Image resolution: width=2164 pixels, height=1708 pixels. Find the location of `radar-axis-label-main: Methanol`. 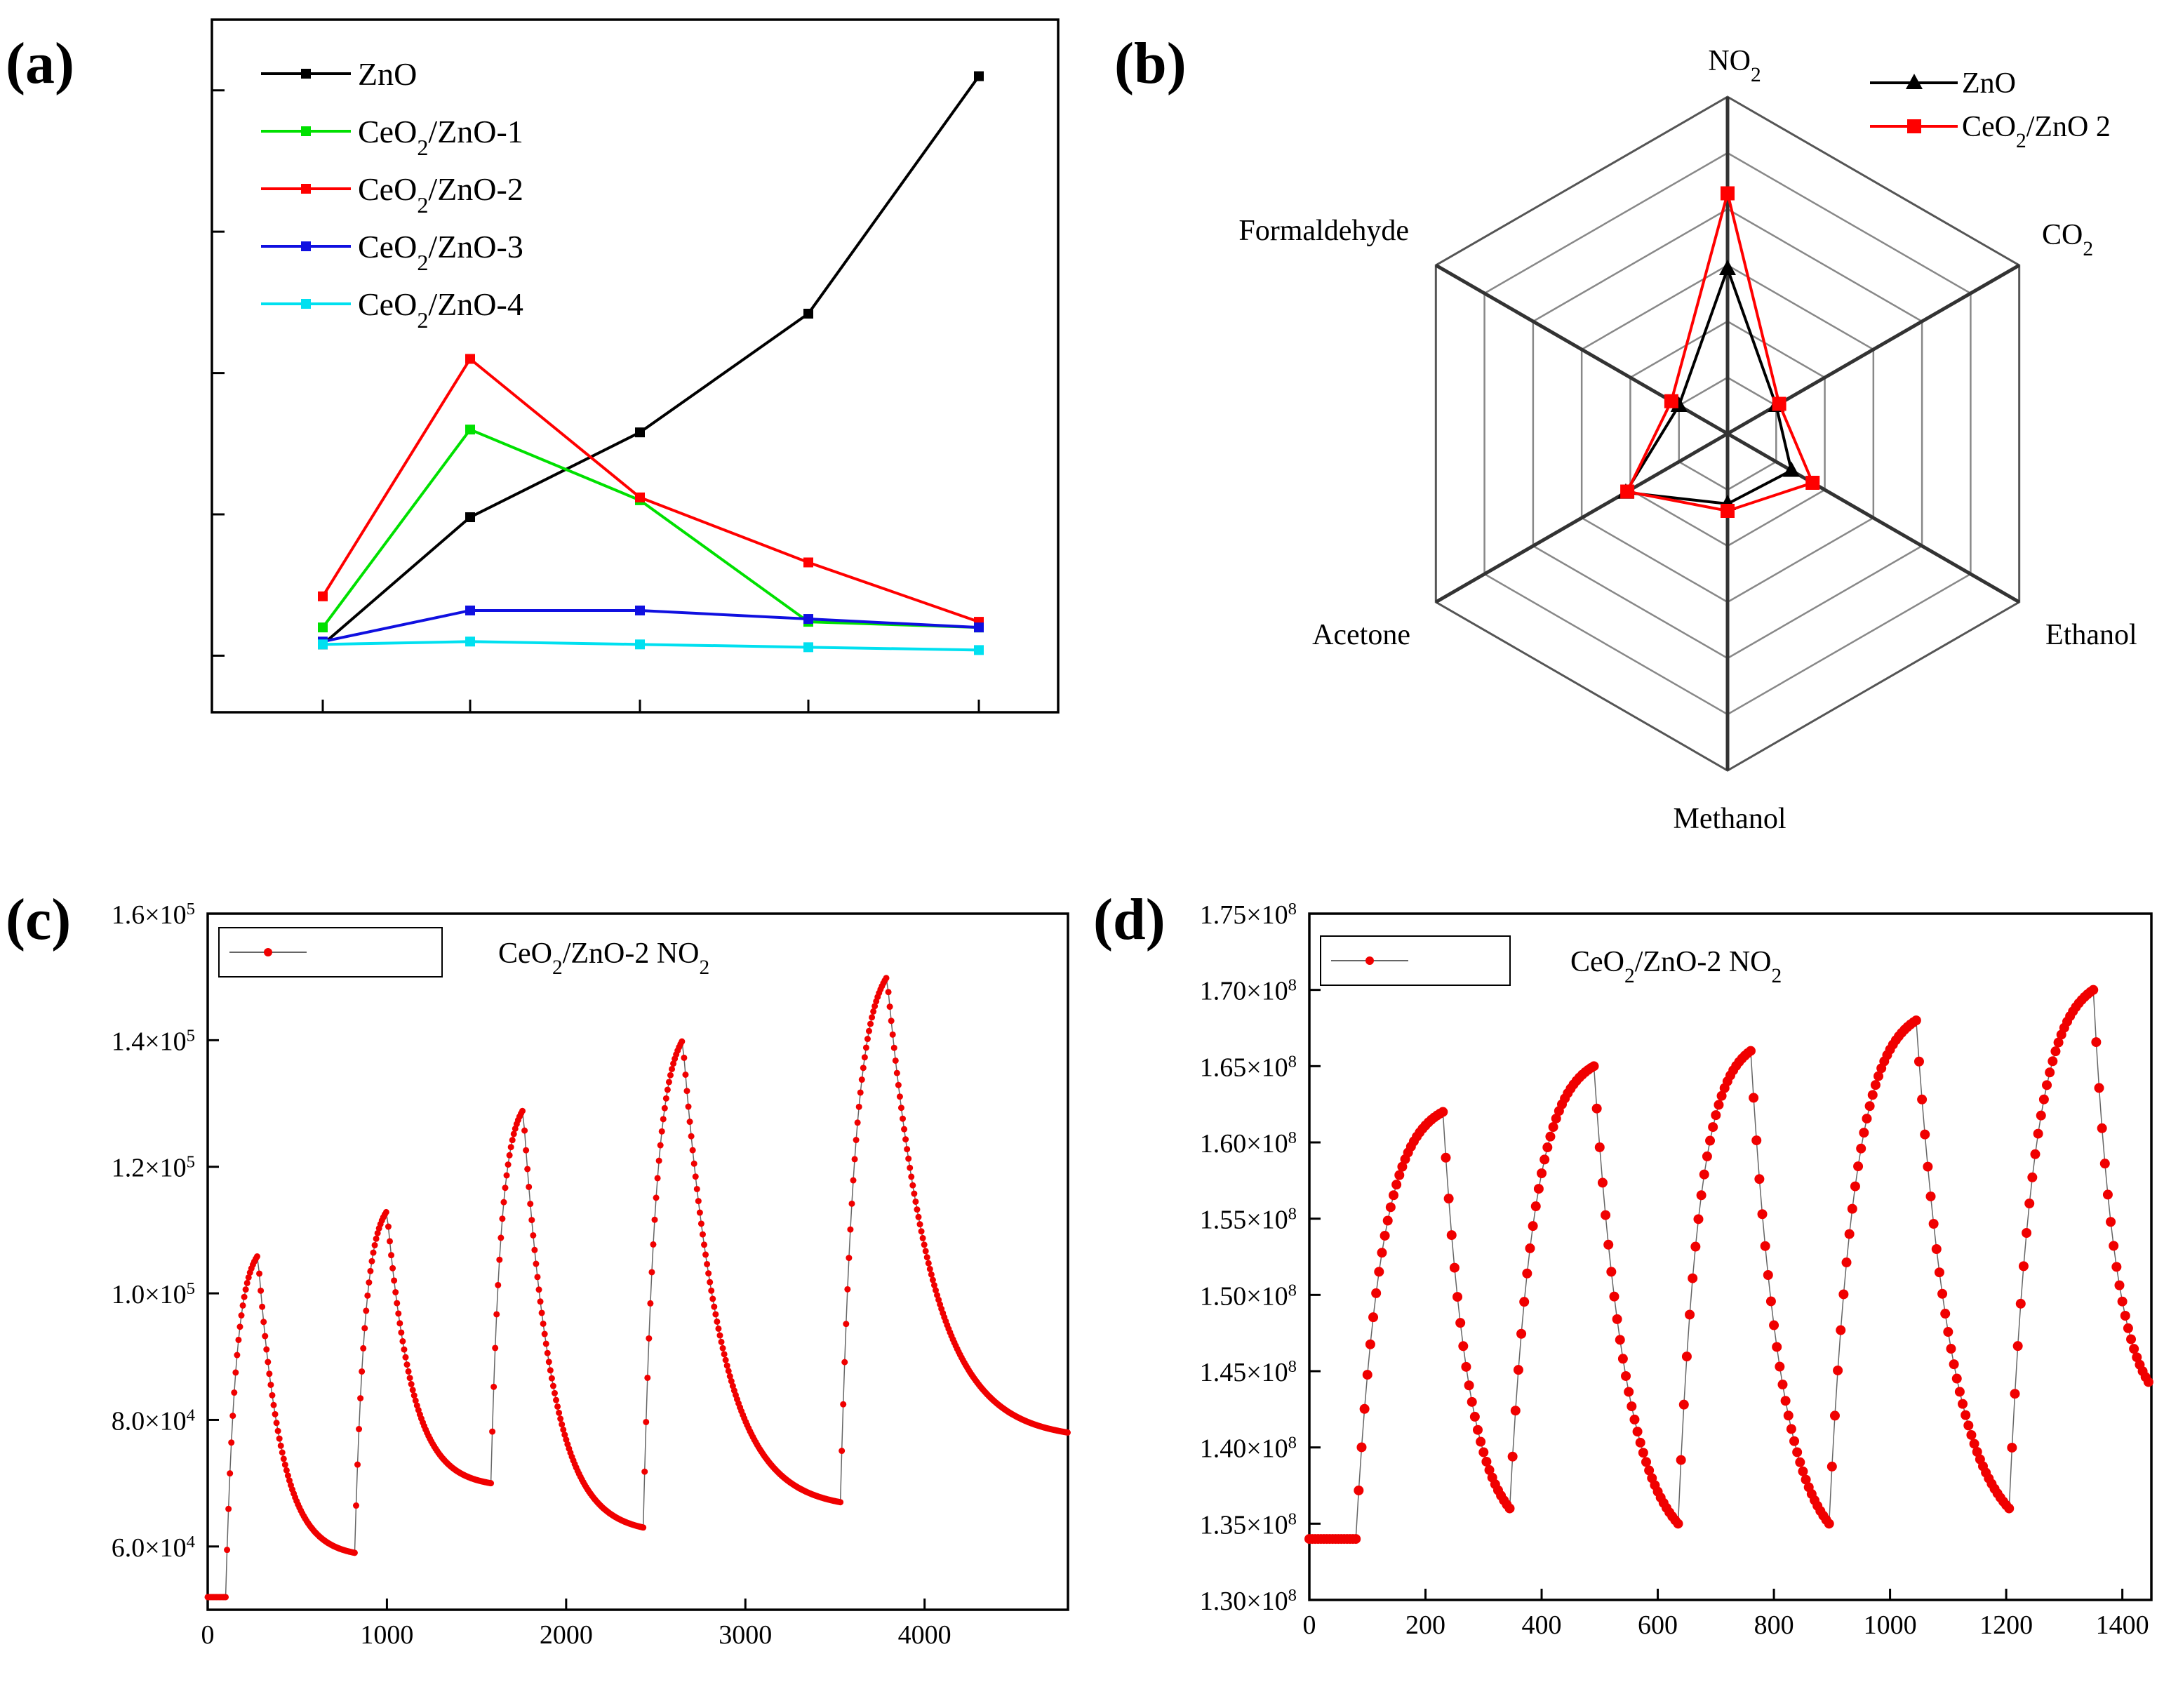

radar-axis-label-main: Methanol is located at coordinates (1730, 819).